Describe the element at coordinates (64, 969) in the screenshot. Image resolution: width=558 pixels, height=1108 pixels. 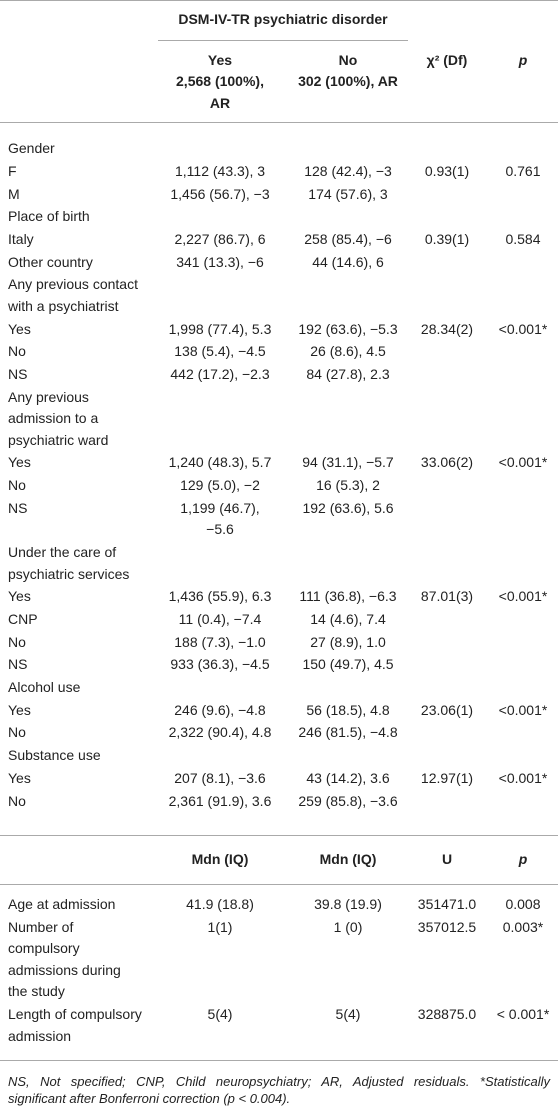
I see `row-label: admissions during` at that location.